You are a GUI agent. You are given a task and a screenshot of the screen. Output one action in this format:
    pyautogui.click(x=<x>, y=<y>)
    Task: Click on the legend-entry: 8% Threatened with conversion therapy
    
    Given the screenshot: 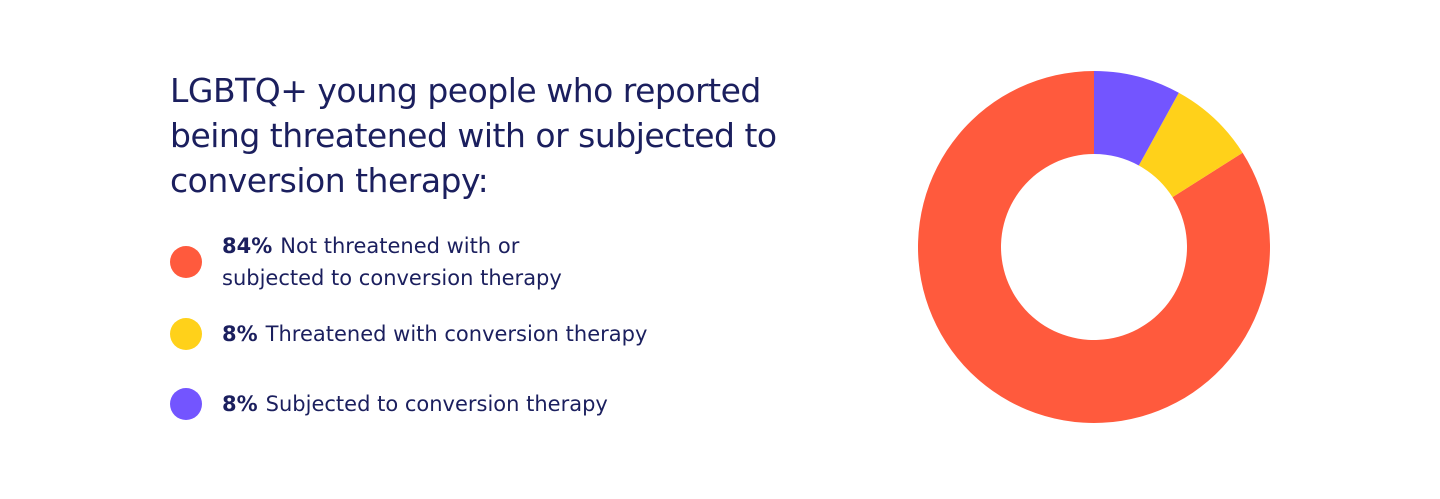 What is the action you would take?
    pyautogui.click(x=434, y=334)
    